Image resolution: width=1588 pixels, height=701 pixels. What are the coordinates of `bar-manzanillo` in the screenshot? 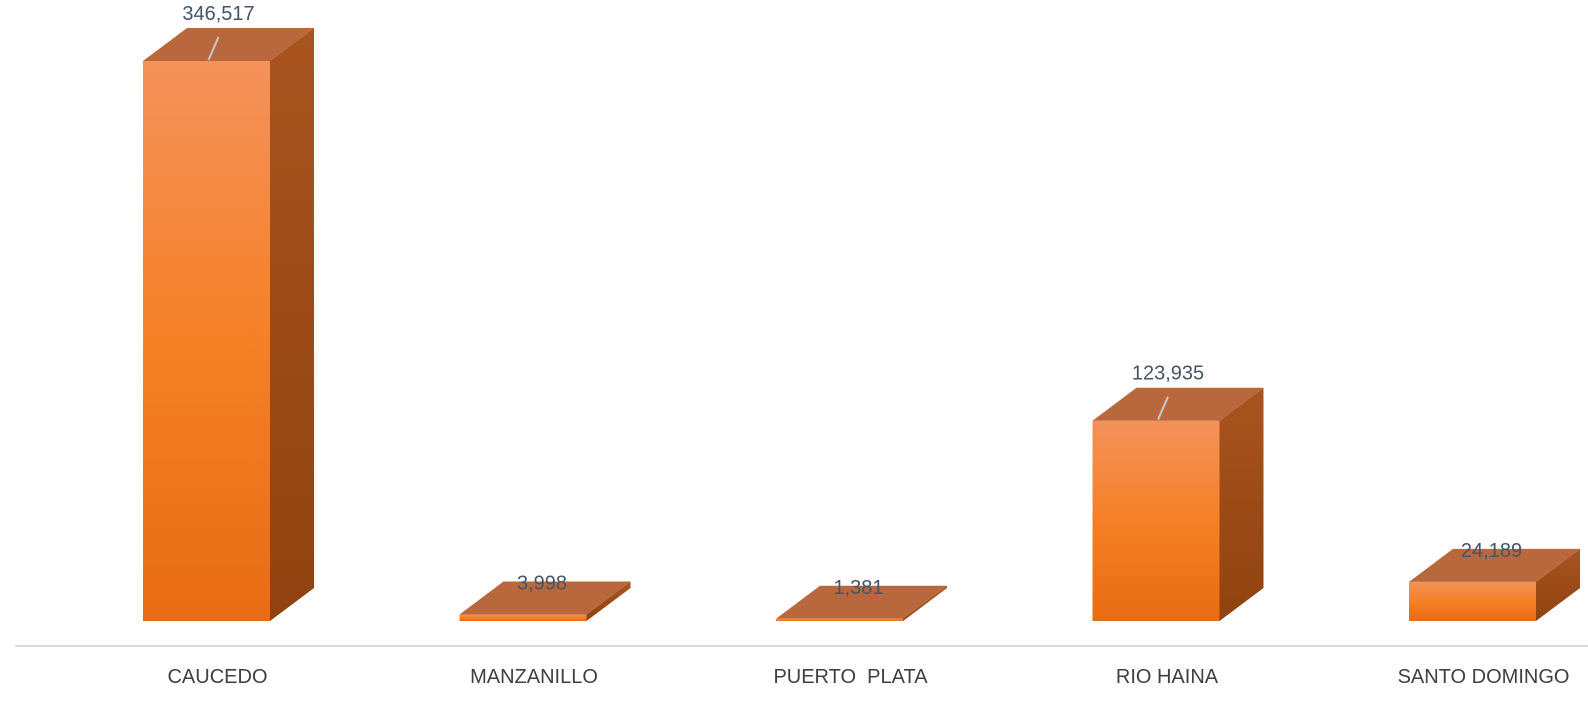 It's located at (545, 601).